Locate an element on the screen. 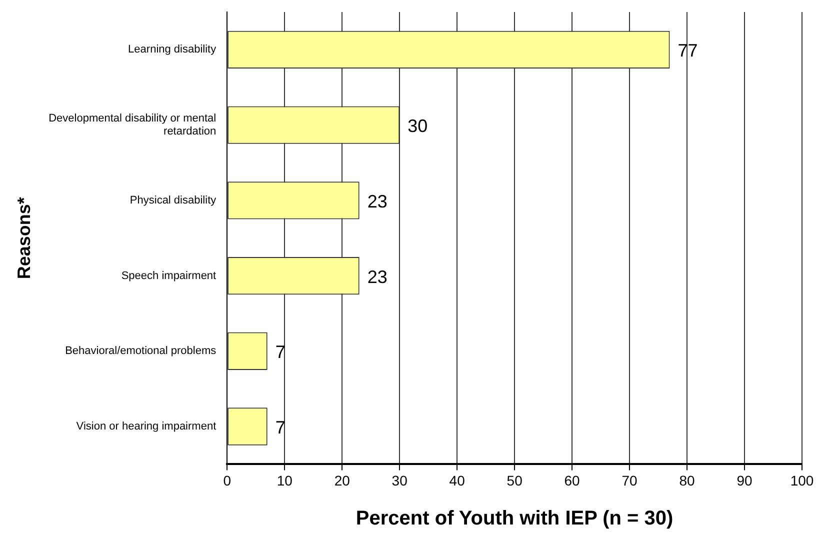 The width and height of the screenshot is (840, 543). x-tick-label: 80 is located at coordinates (687, 480).